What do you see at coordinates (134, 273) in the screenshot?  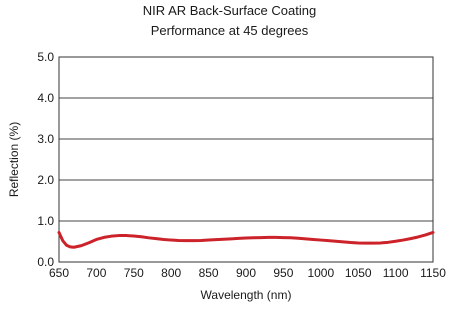 I see `x-tick-label: 750` at bounding box center [134, 273].